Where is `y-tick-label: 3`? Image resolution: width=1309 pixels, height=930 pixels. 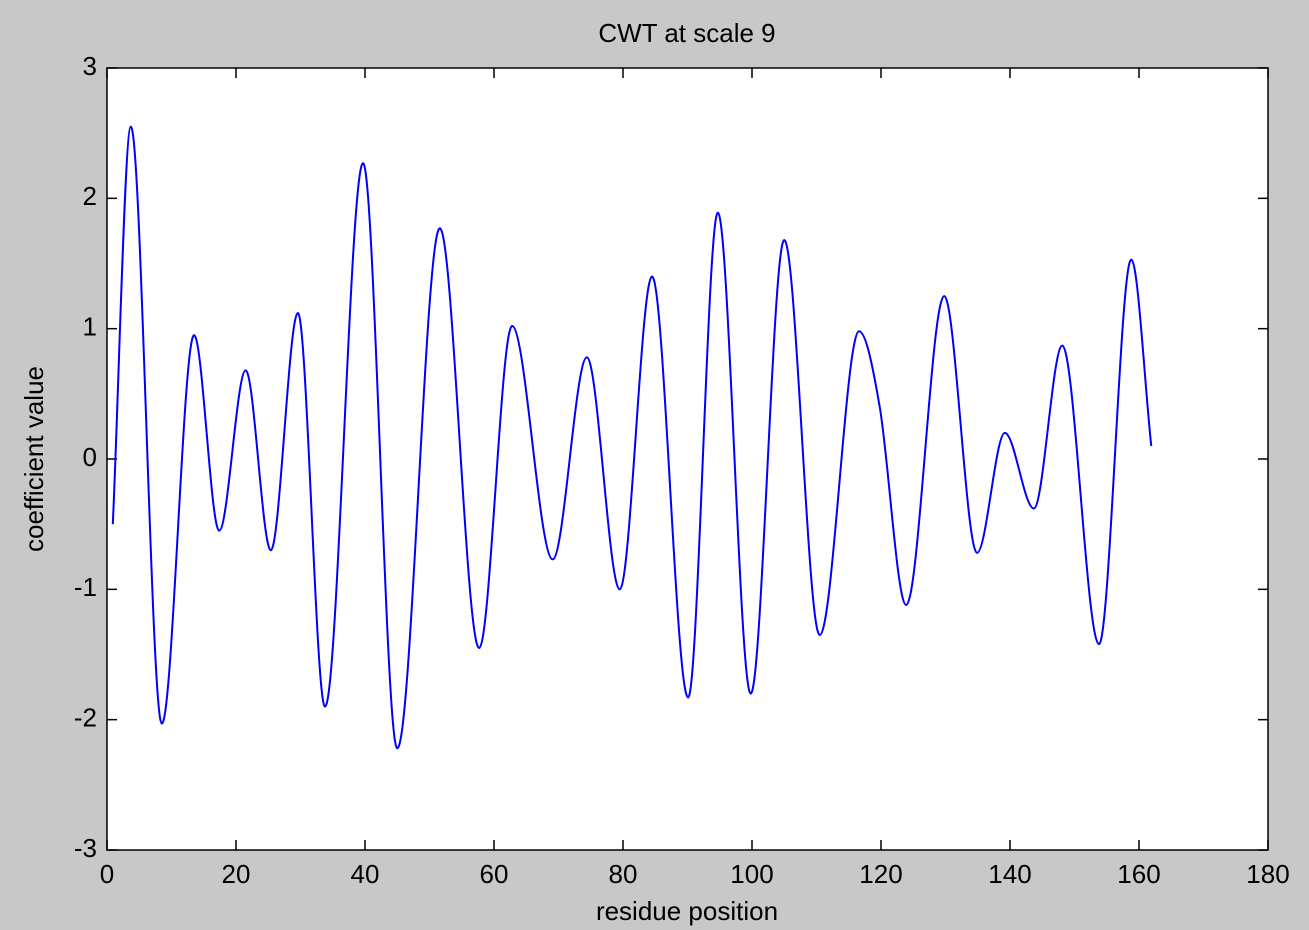 y-tick-label: 3 is located at coordinates (90, 66).